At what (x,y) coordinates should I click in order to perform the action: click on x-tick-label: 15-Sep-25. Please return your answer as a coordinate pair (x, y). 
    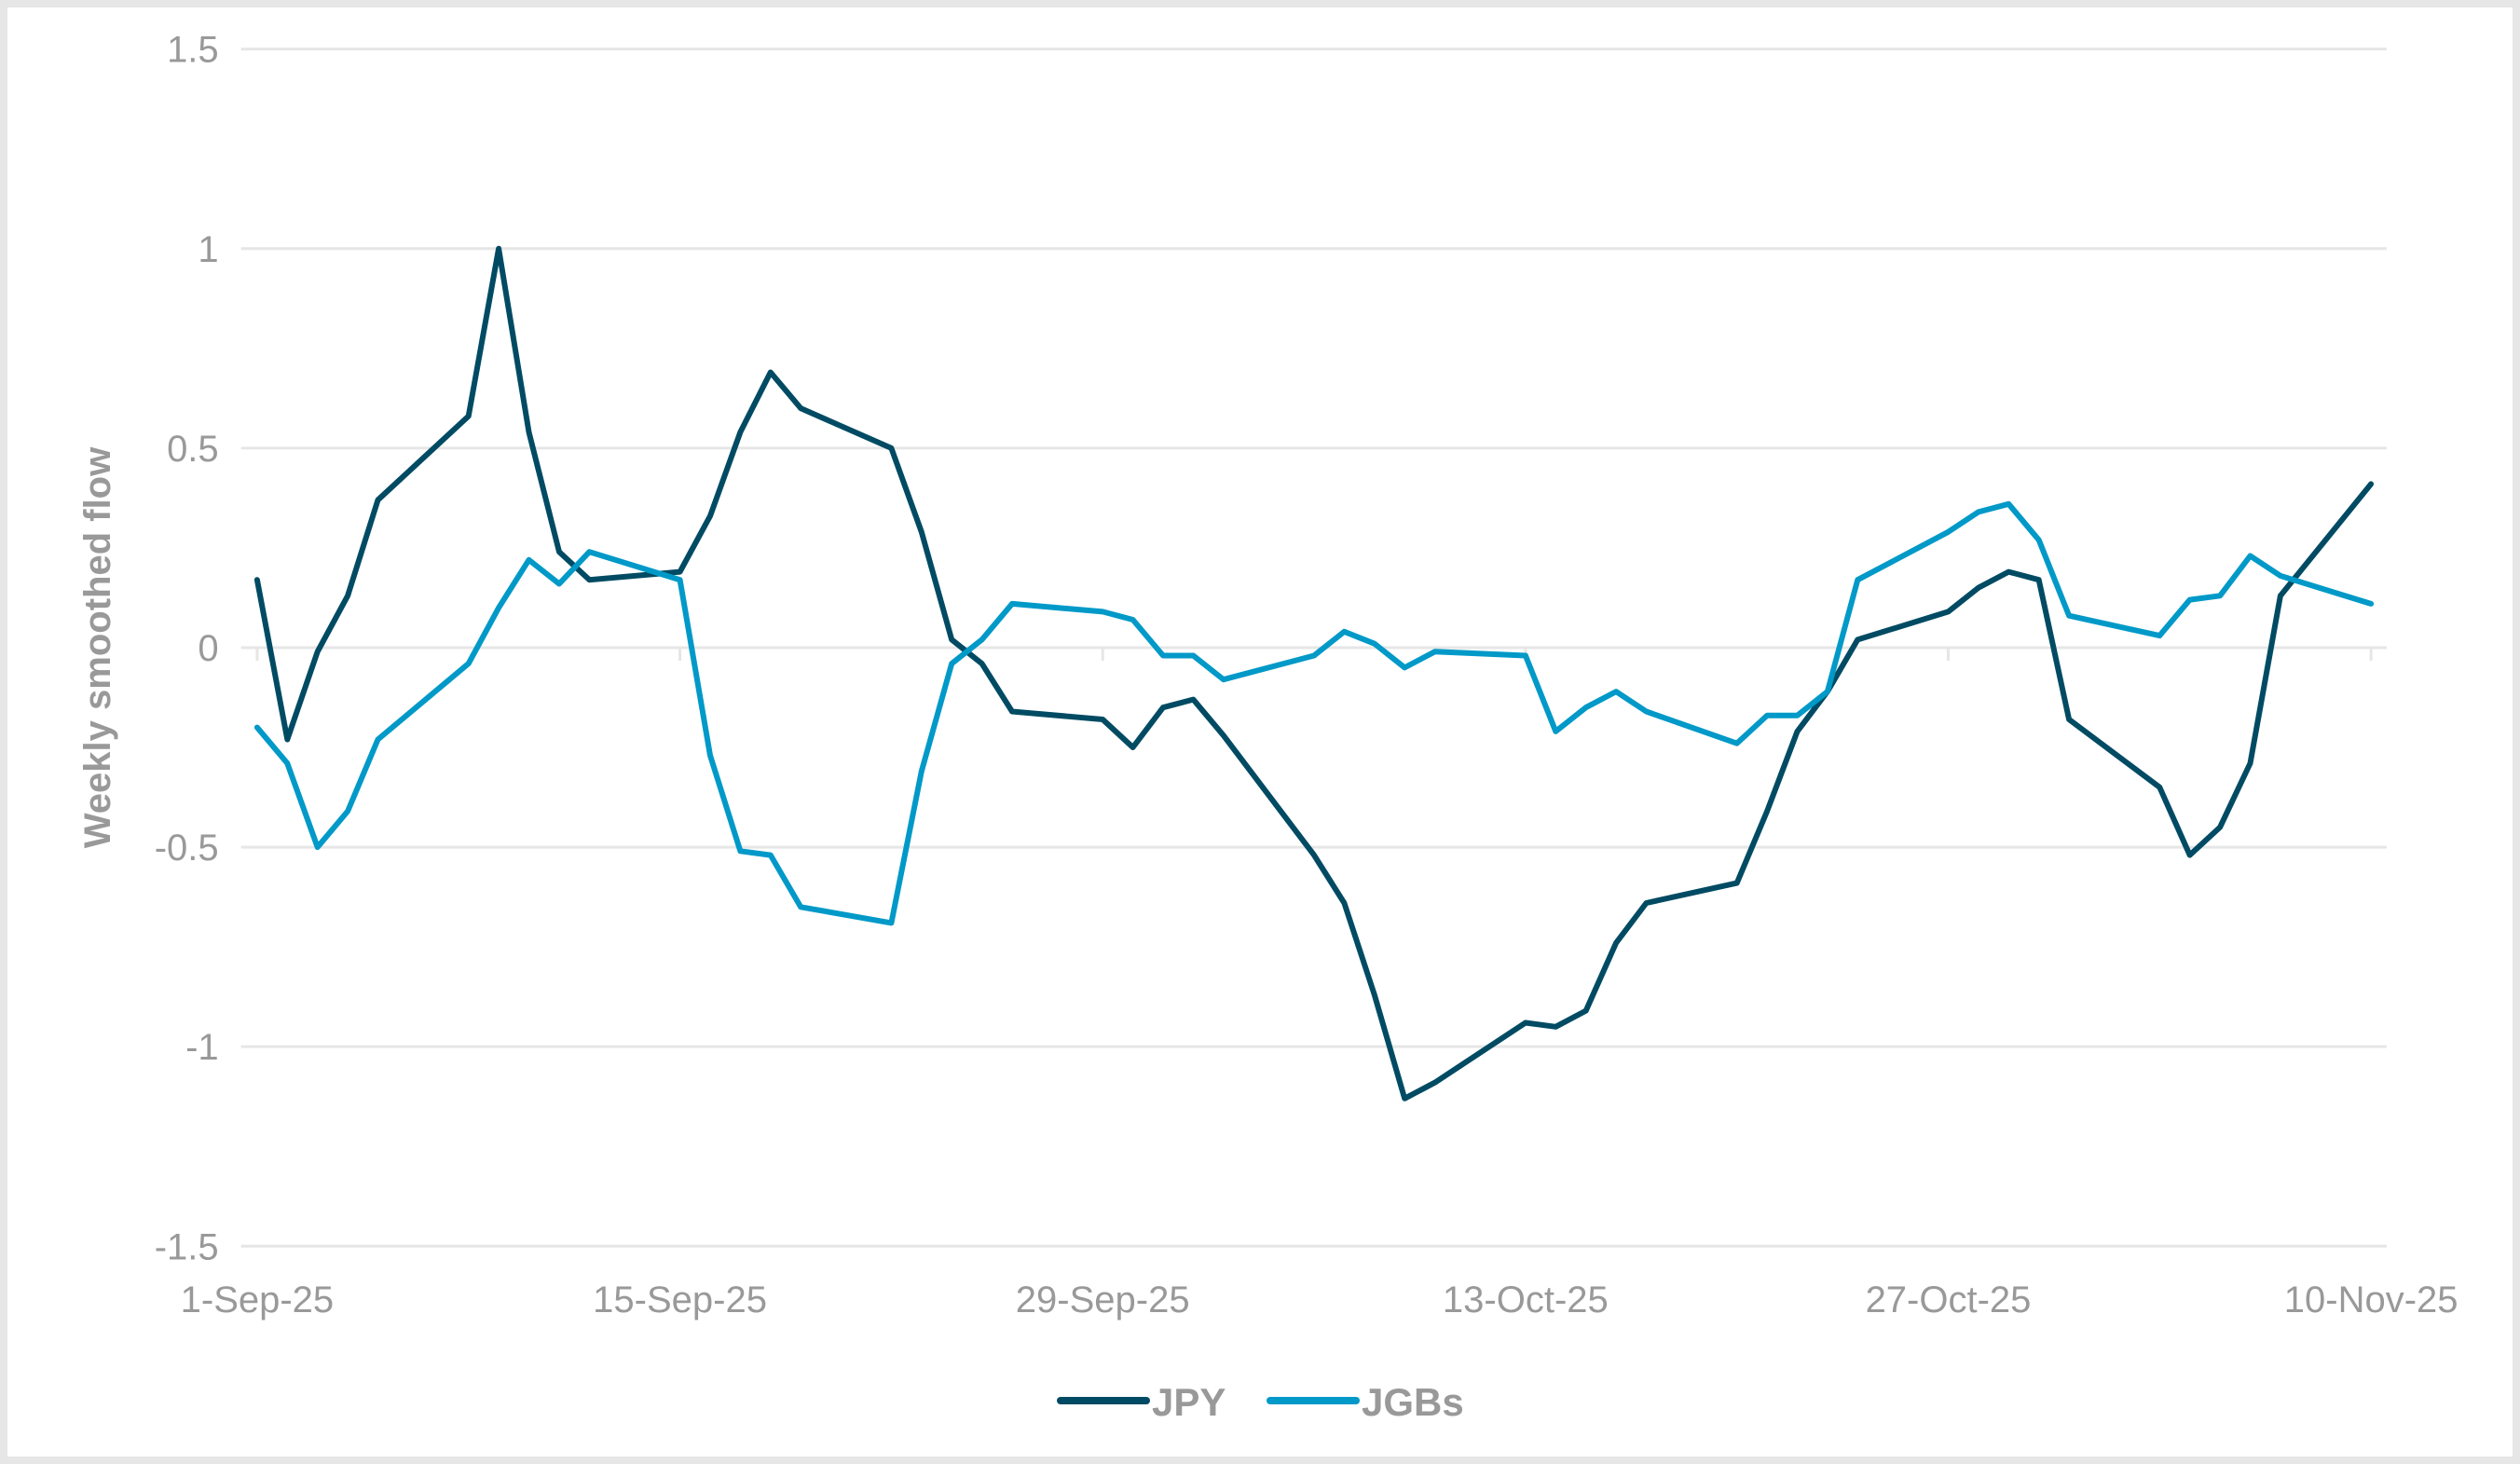
    Looking at the image, I should click on (680, 1299).